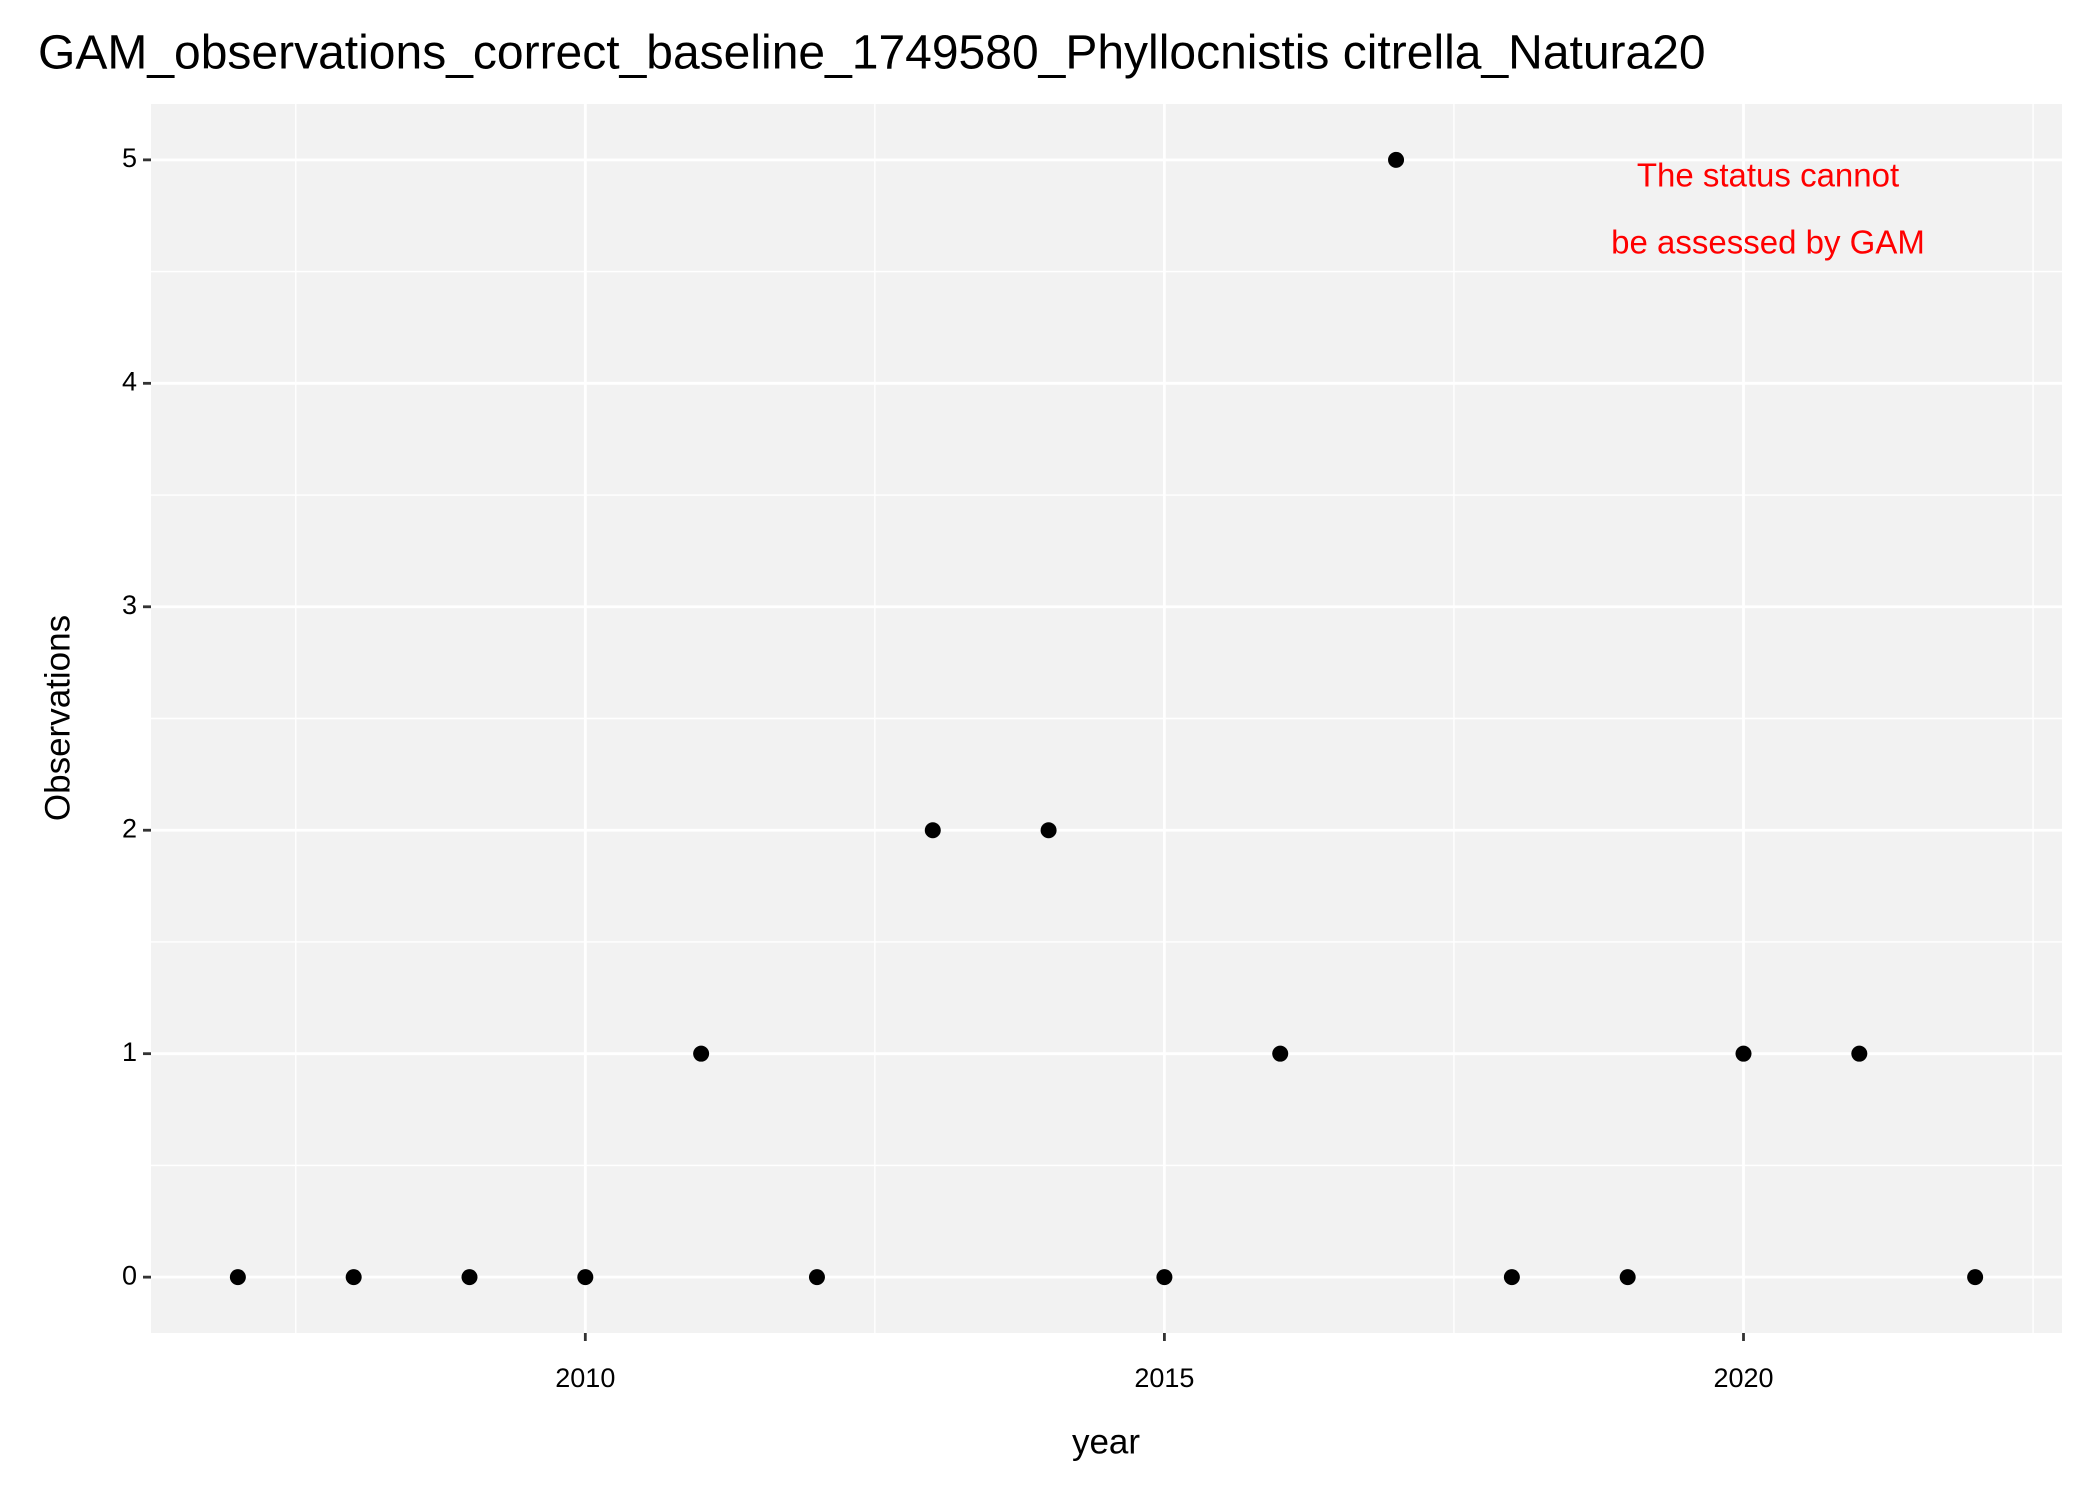 This screenshot has width=2100, height=1499. I want to click on x-tick-label: 2010, so click(585, 1378).